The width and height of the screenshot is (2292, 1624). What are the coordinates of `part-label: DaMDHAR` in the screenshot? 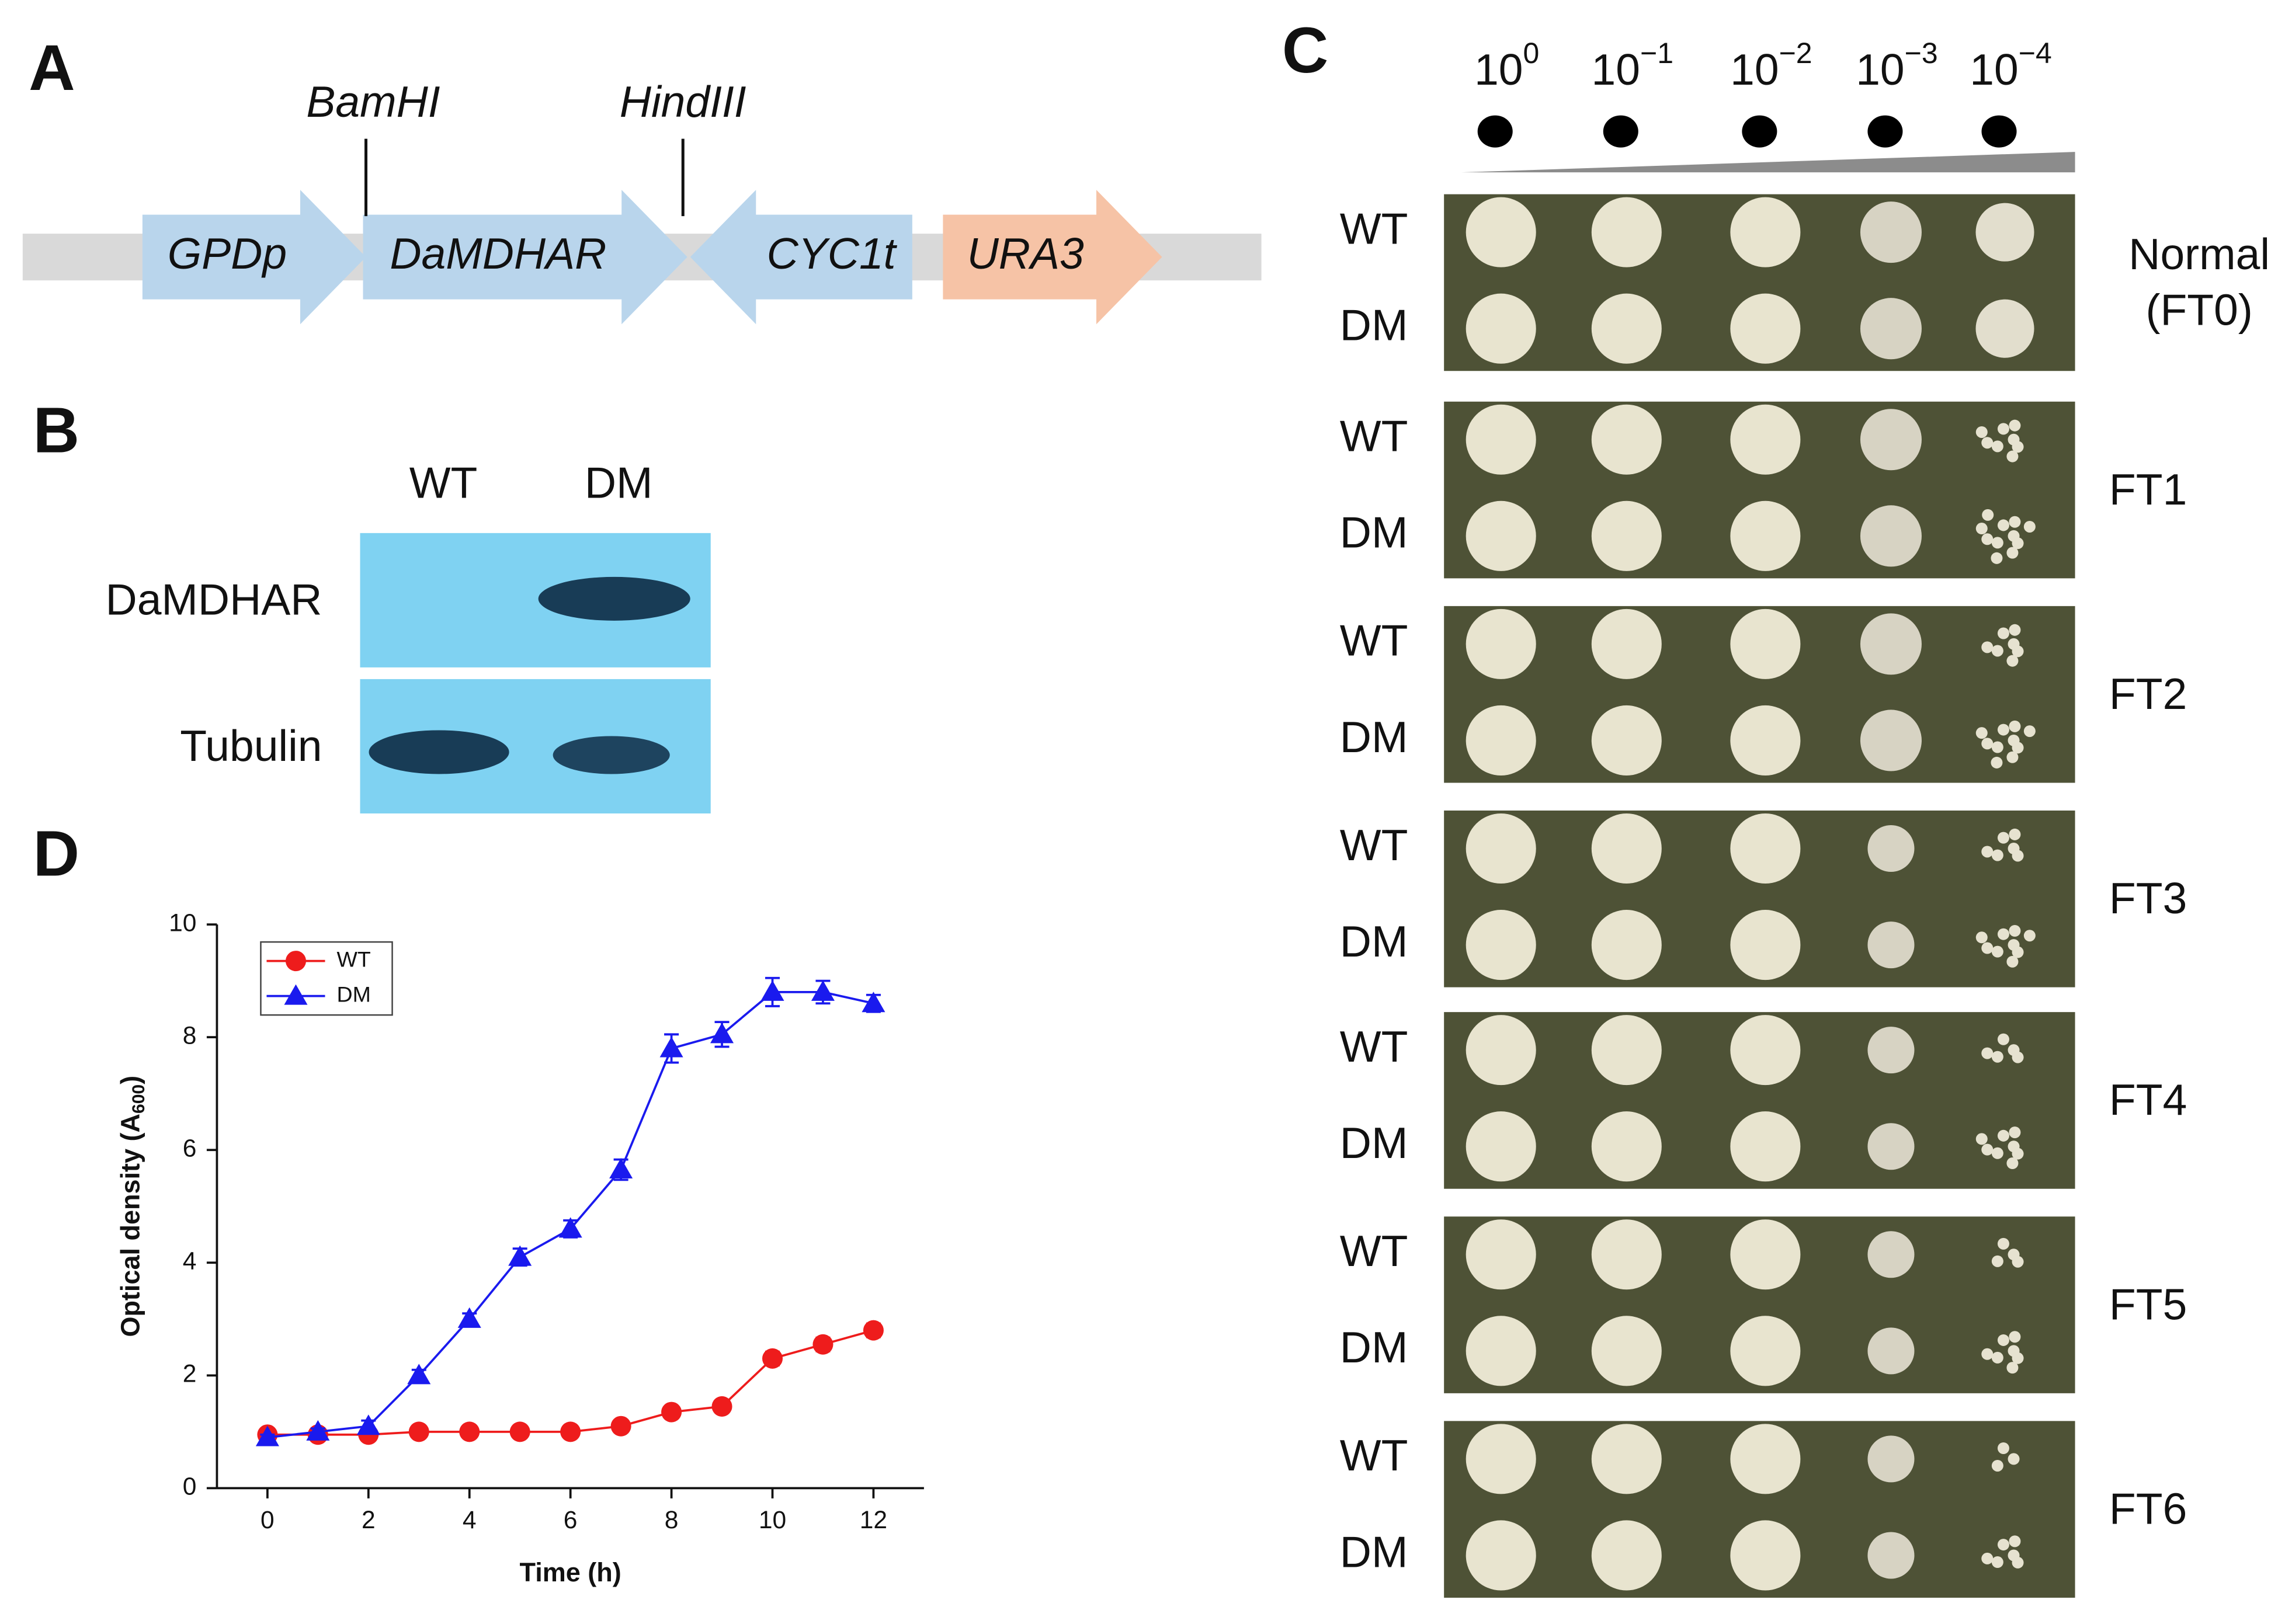 It's located at (498, 254).